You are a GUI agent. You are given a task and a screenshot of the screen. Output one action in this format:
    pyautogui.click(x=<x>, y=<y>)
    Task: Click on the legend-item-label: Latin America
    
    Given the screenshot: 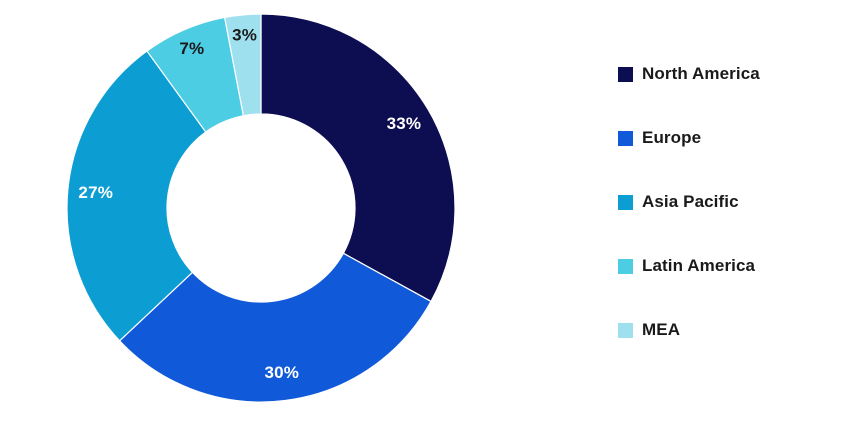 What is the action you would take?
    pyautogui.click(x=699, y=265)
    